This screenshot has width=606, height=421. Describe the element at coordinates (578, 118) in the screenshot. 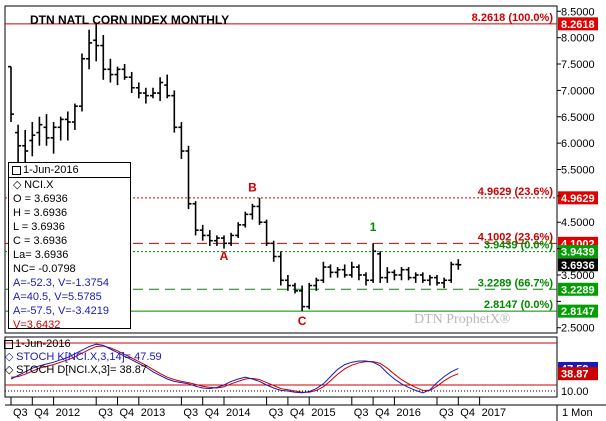

I see `y-tick-label: 6.5000` at that location.